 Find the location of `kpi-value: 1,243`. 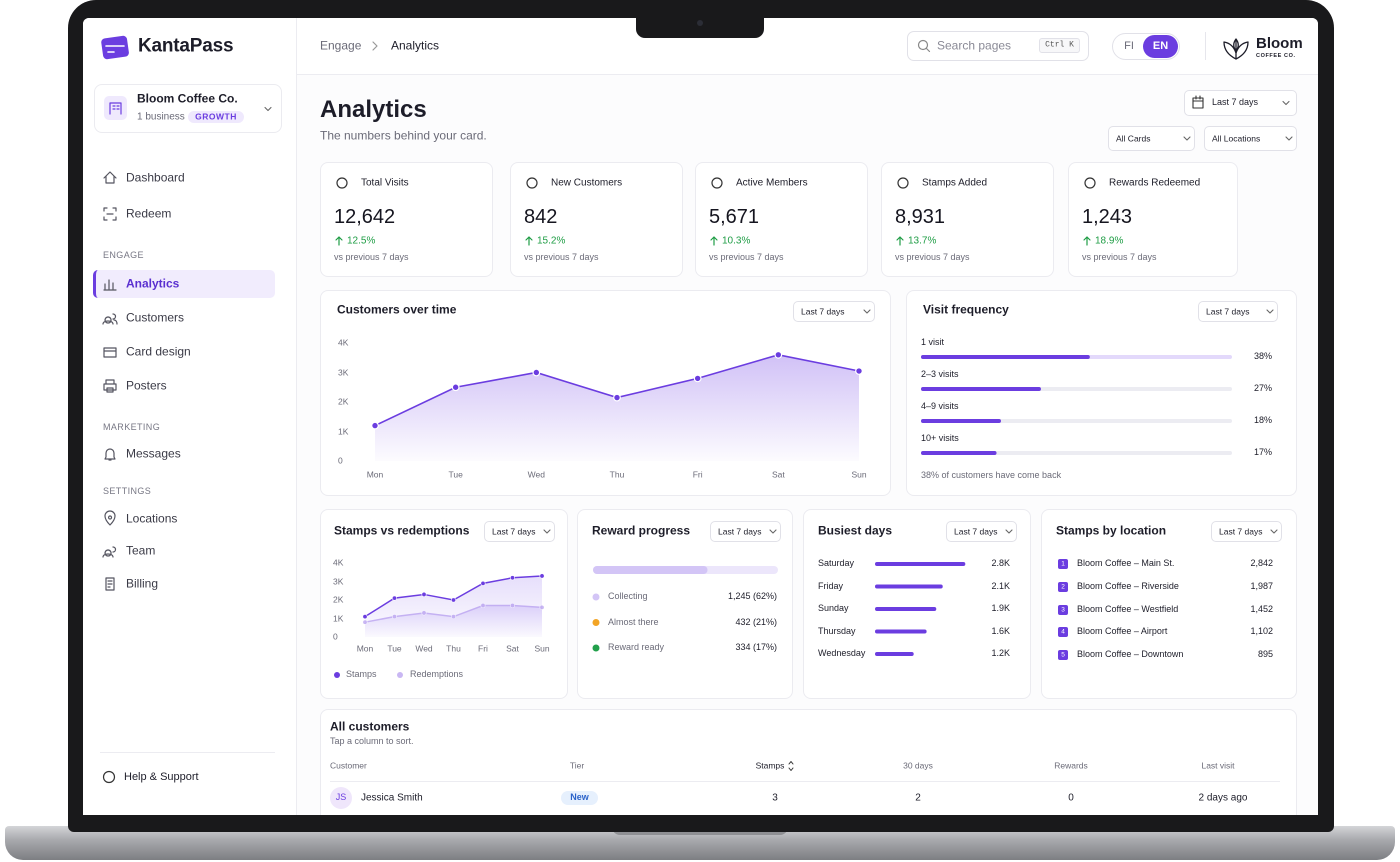

kpi-value: 1,243 is located at coordinates (1107, 217).